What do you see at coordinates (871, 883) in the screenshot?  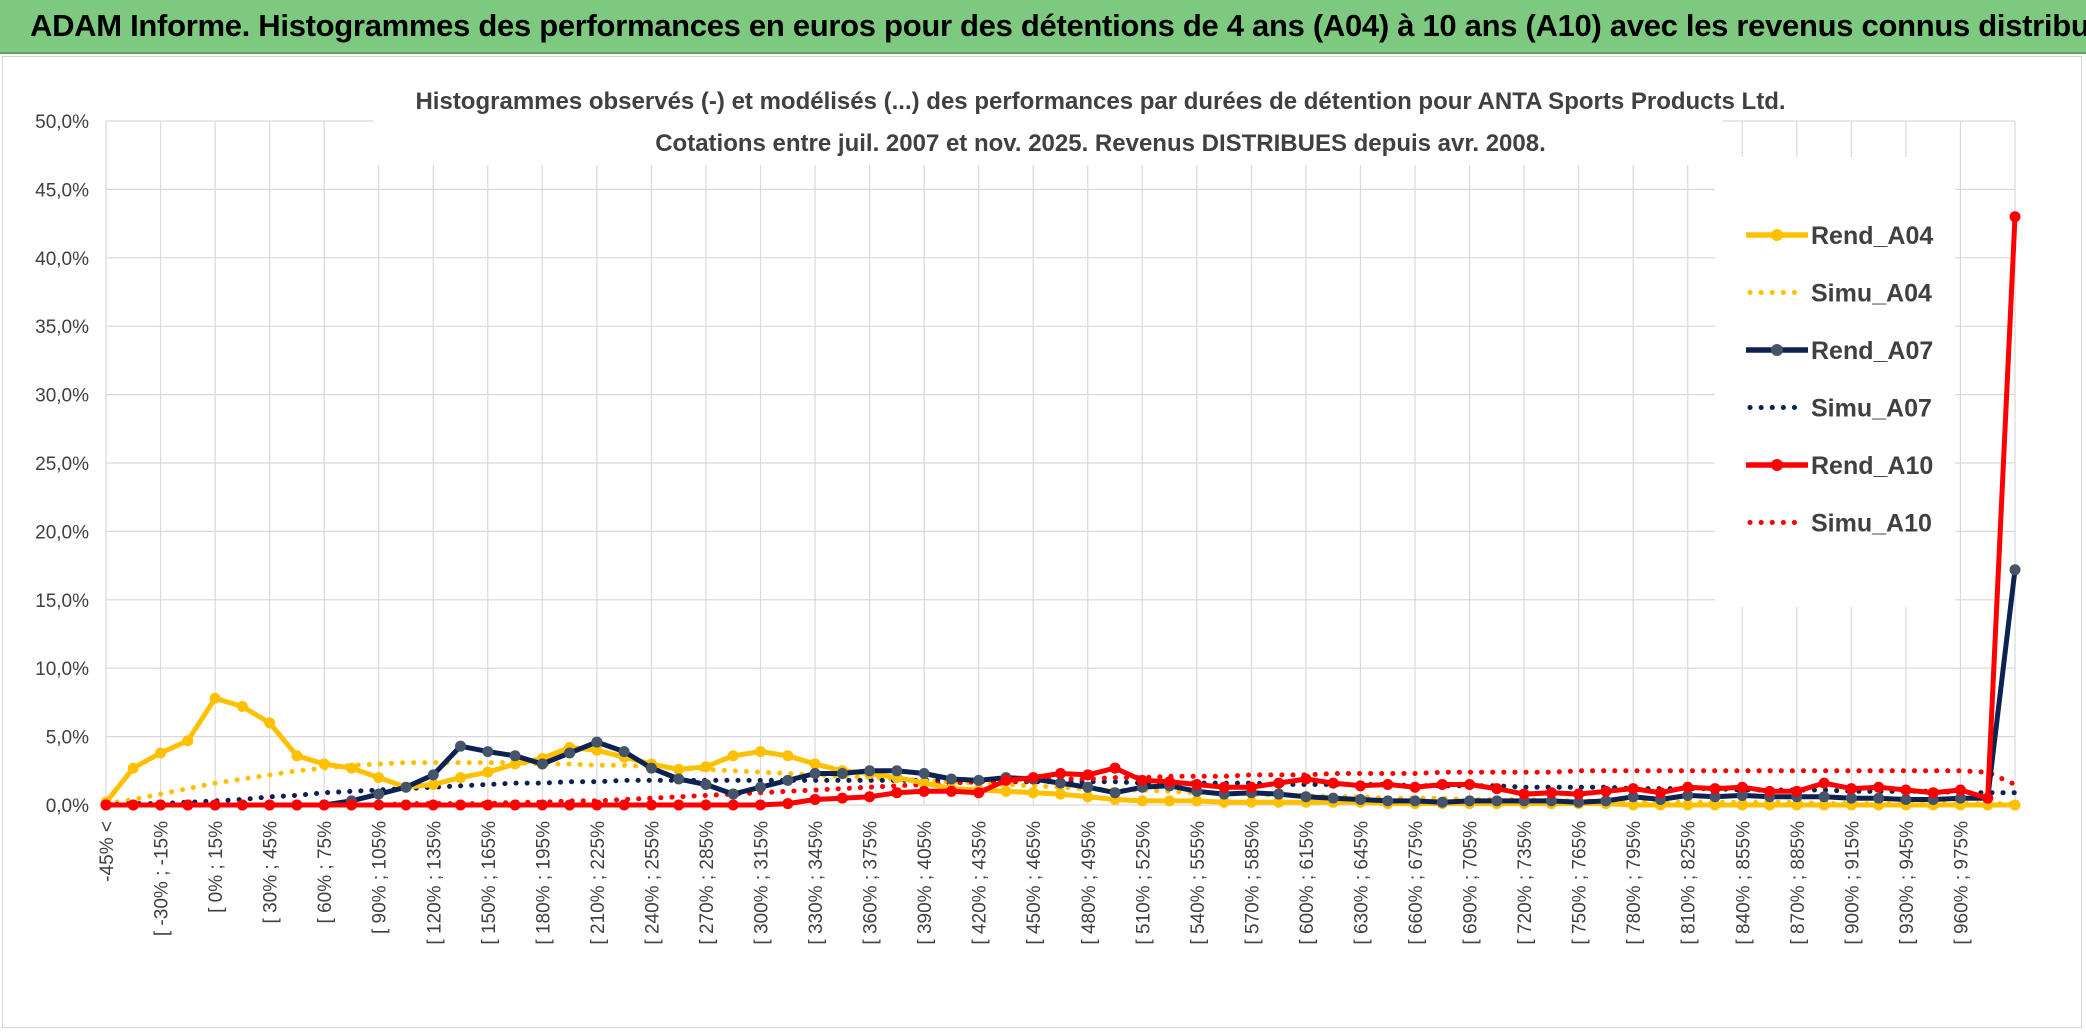 I see `x-tick-label: [ 360% ; 375%` at bounding box center [871, 883].